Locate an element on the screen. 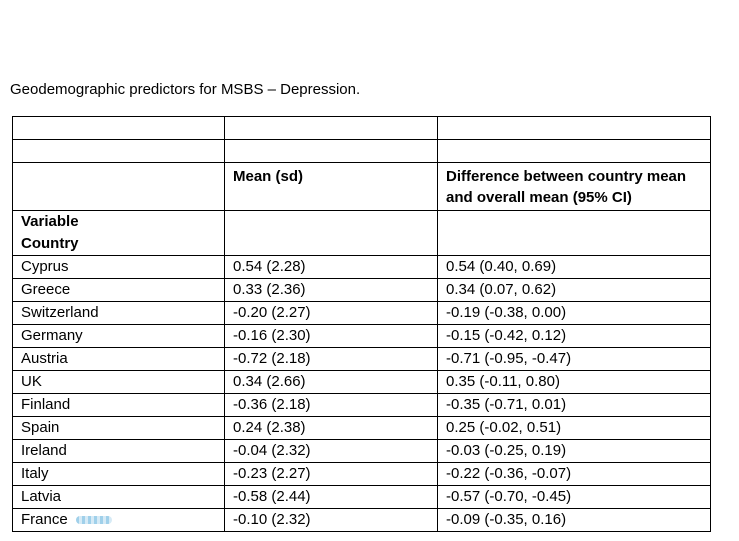 The width and height of the screenshot is (739, 541). section-row-country: Country is located at coordinates (361, 244).